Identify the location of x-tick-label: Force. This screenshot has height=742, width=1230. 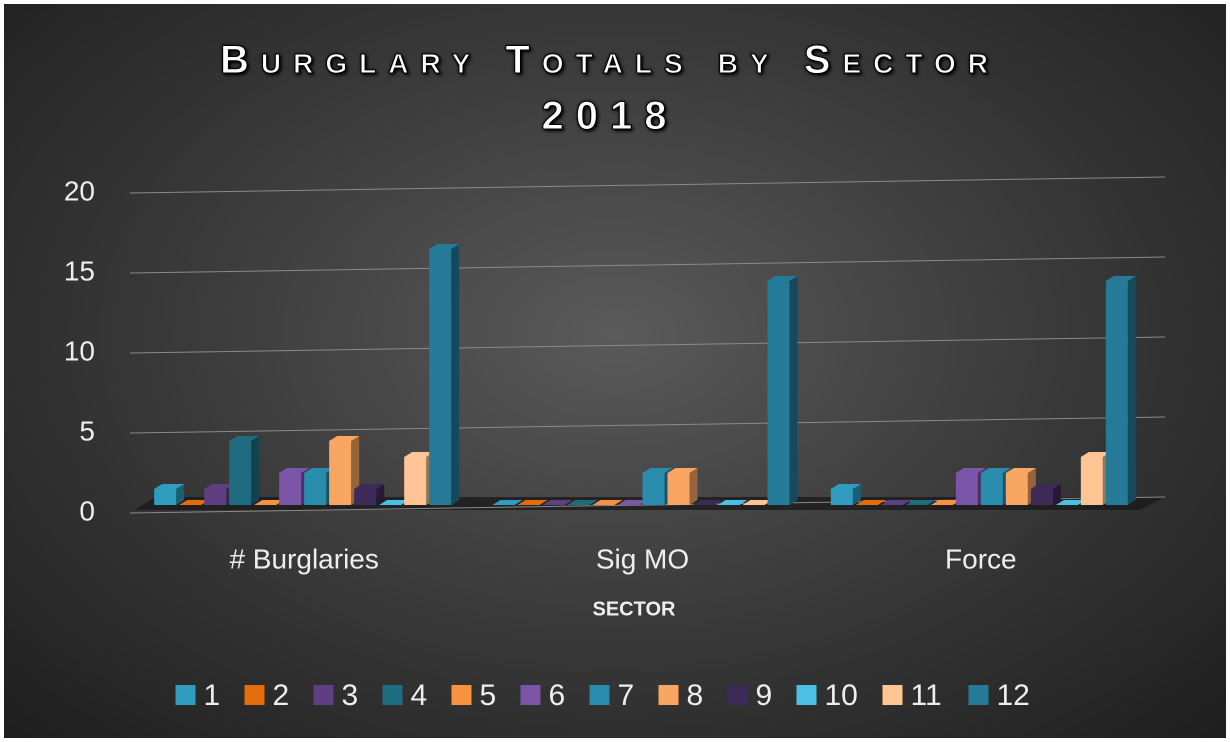
(981, 558).